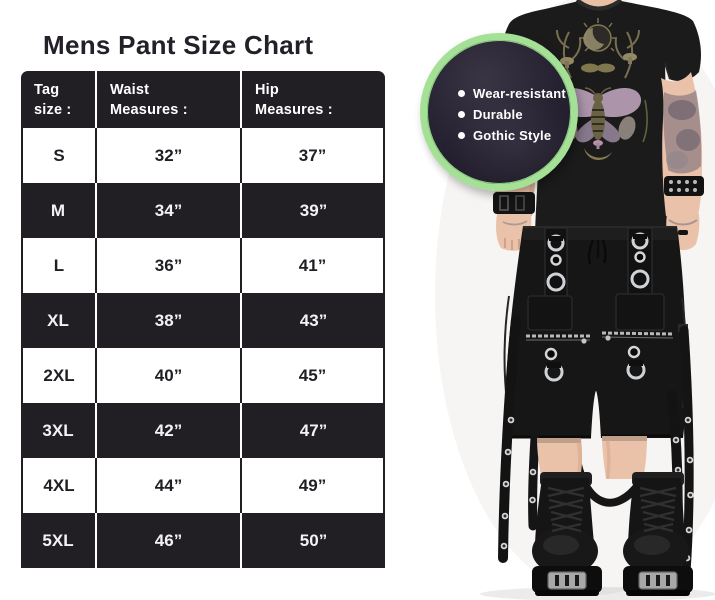  Describe the element at coordinates (59, 430) in the screenshot. I see `tag-size-cell: 3XL` at that location.